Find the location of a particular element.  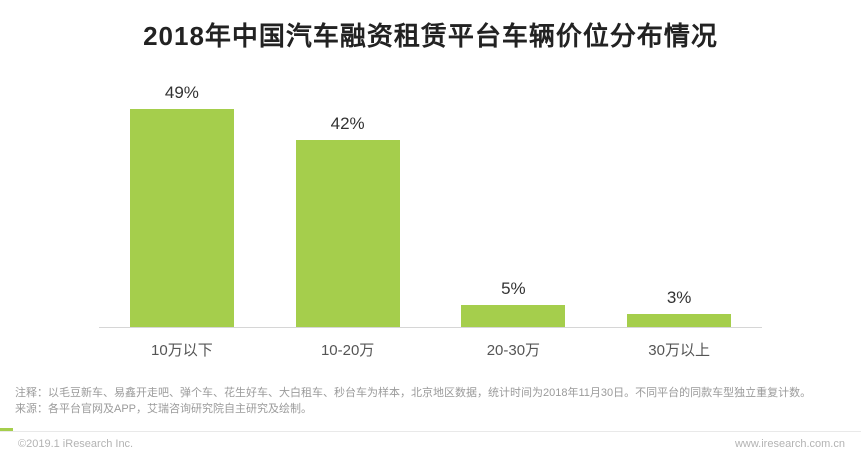

bar-value-label: 3% is located at coordinates (679, 297).